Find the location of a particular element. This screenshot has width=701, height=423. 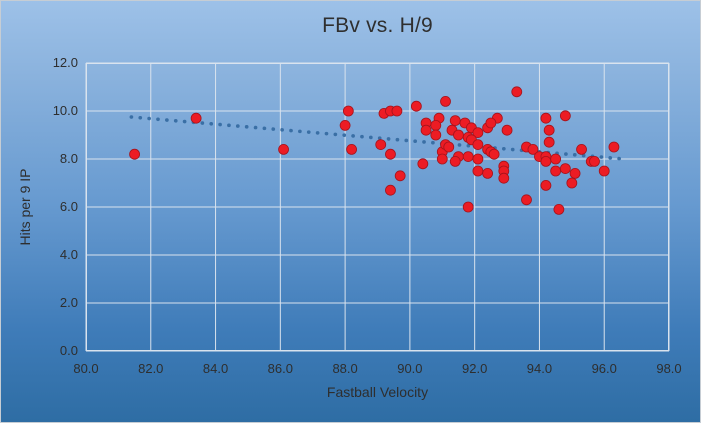

y-tick-label: 10.0 is located at coordinates (65, 110).